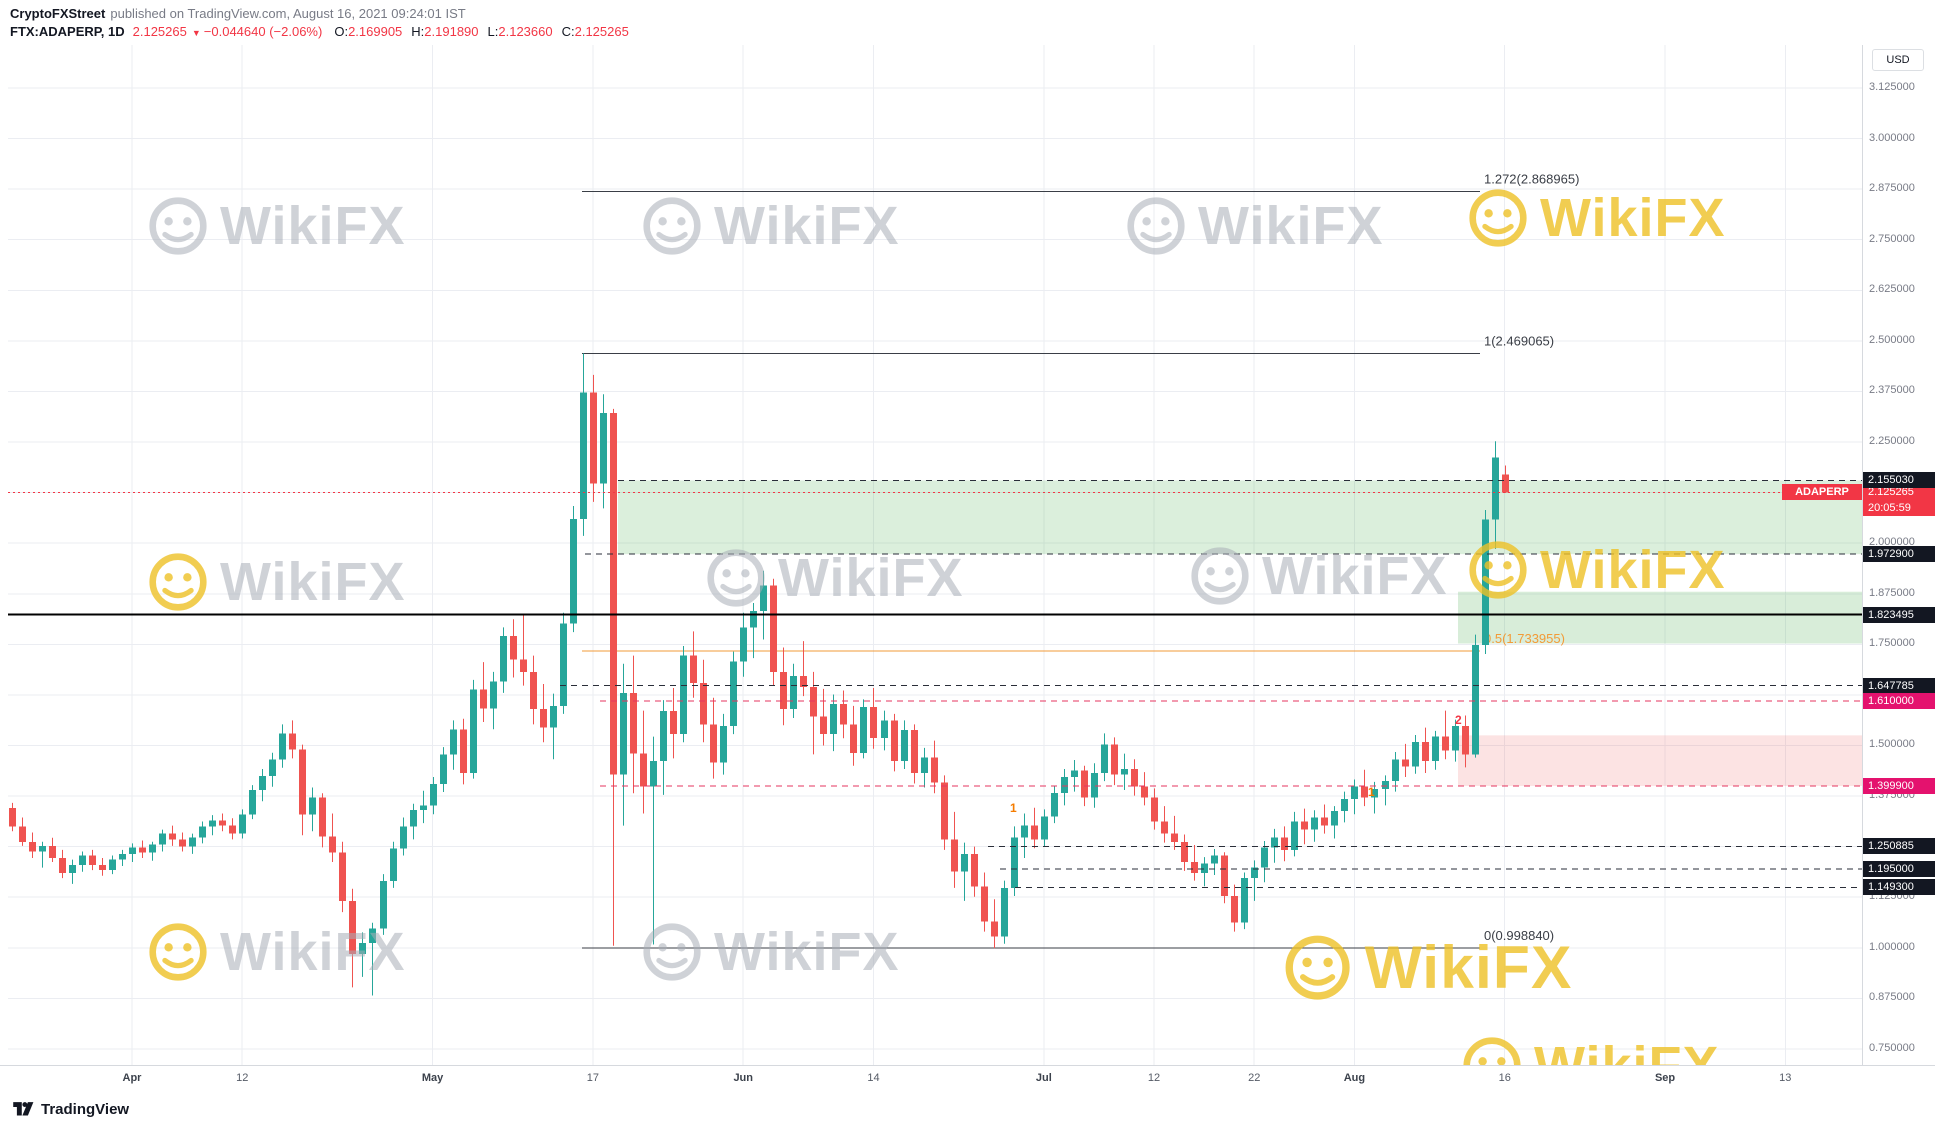  What do you see at coordinates (1892, 339) in the screenshot?
I see `price-axis-label: 2.500000` at bounding box center [1892, 339].